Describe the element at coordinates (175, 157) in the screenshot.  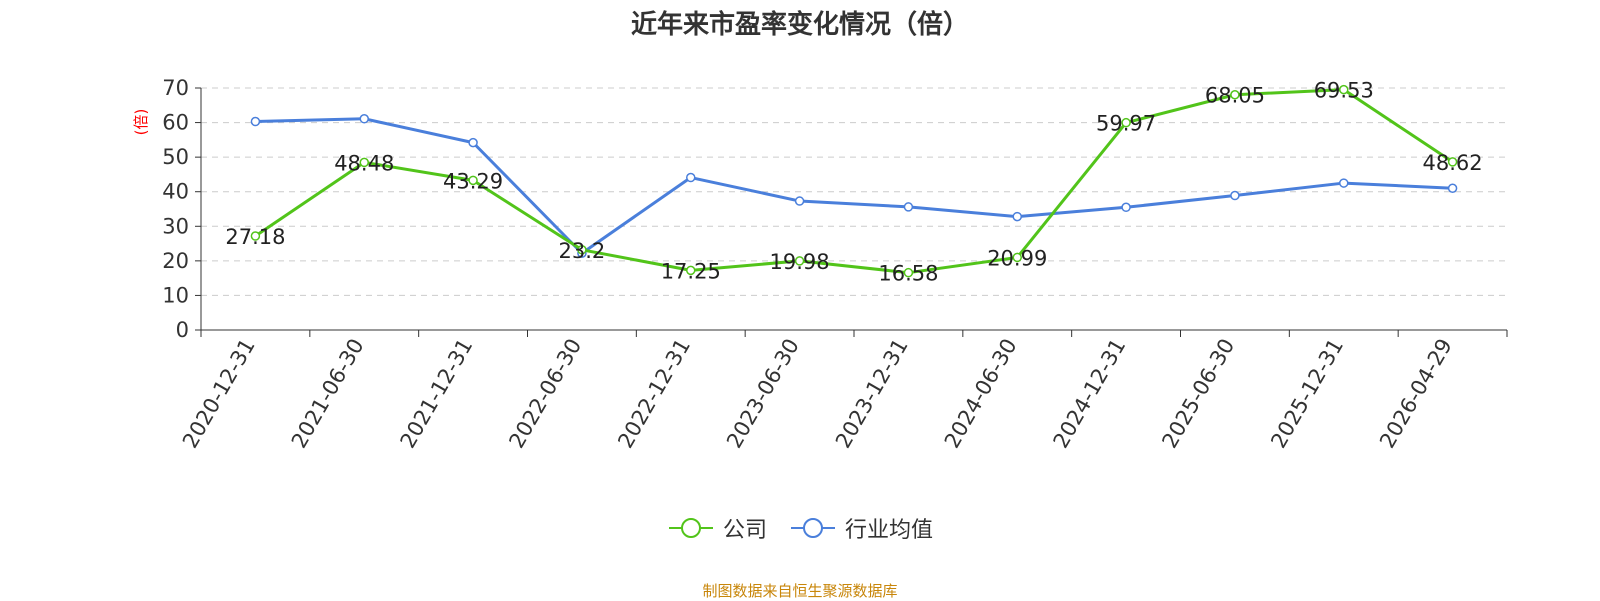
I see `y-tick-label: 50` at that location.